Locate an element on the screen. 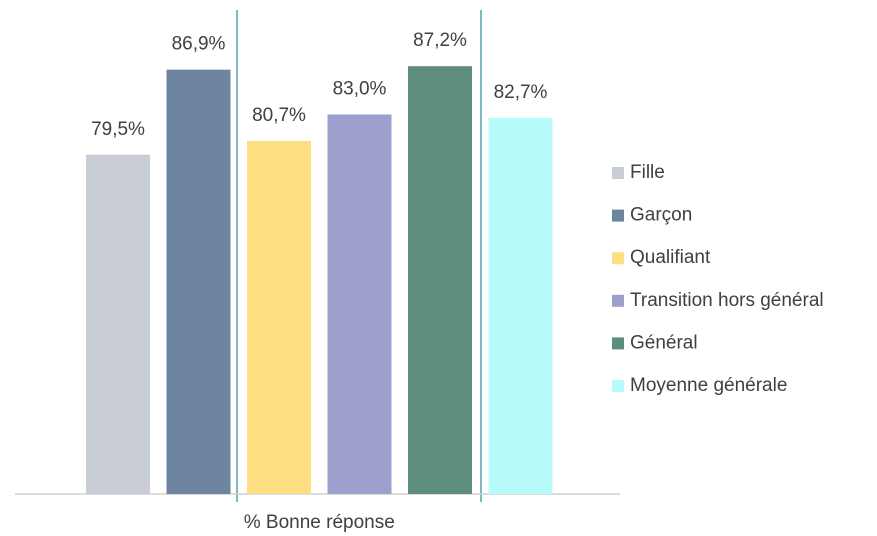  value-label: 83,0% is located at coordinates (360, 89).